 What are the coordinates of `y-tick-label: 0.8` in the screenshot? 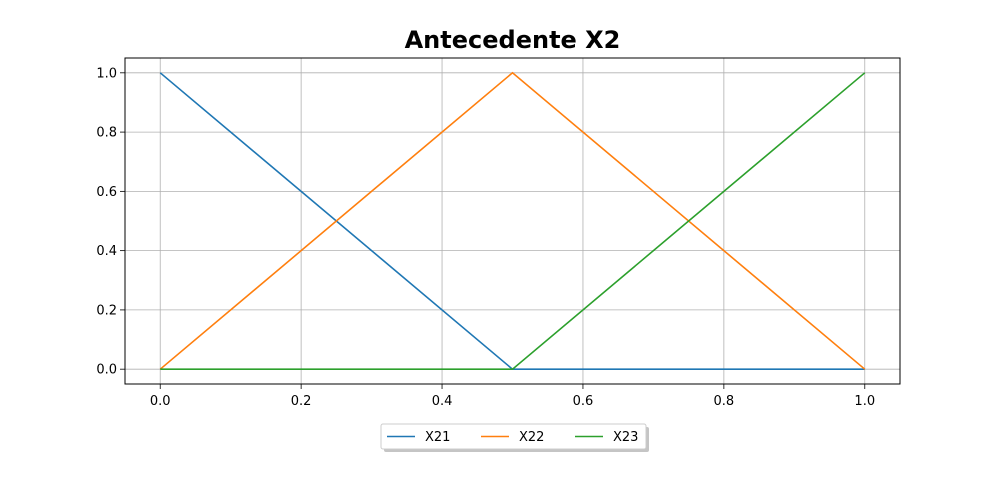 It's located at (106, 133).